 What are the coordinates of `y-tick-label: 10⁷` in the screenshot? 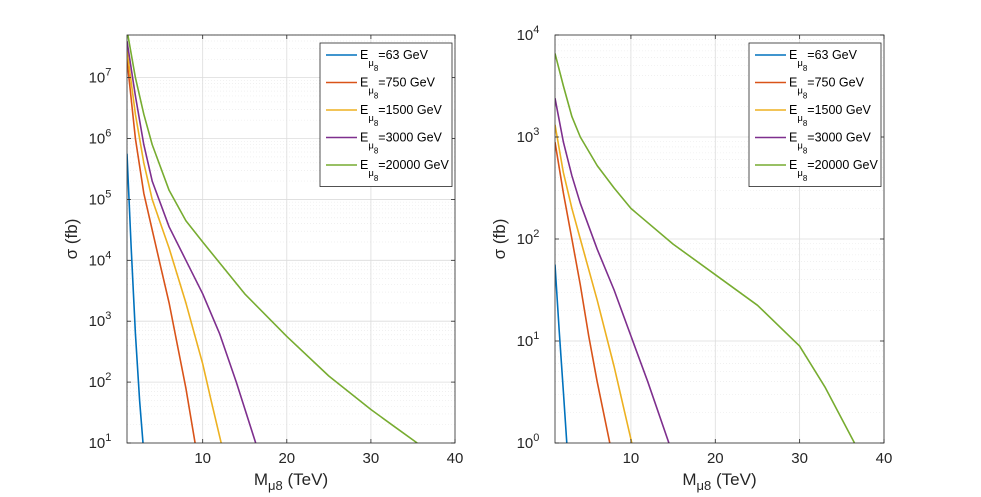 It's located at (100, 77).